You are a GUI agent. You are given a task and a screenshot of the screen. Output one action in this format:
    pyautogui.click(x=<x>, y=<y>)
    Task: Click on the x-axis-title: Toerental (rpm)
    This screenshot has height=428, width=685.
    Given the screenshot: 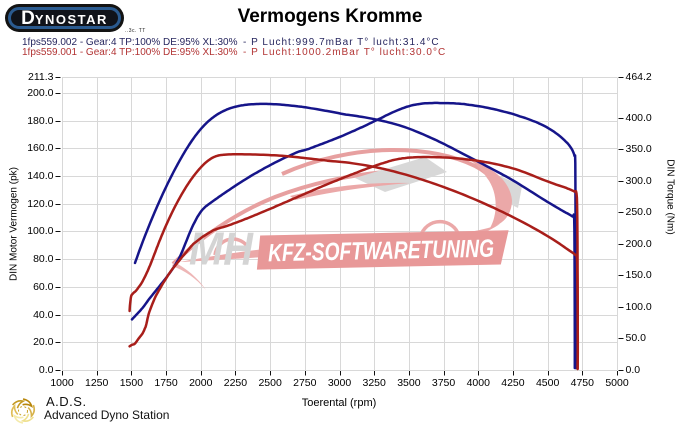 What is the action you would take?
    pyautogui.click(x=339, y=403)
    